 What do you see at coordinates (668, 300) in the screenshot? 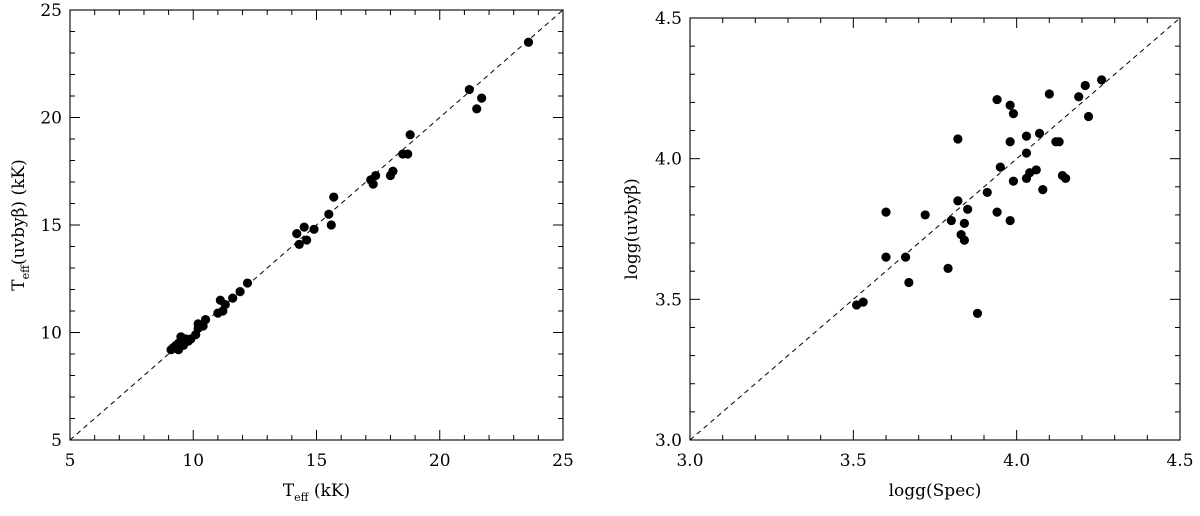
I see `y-tick-label: 3.5` at bounding box center [668, 300].